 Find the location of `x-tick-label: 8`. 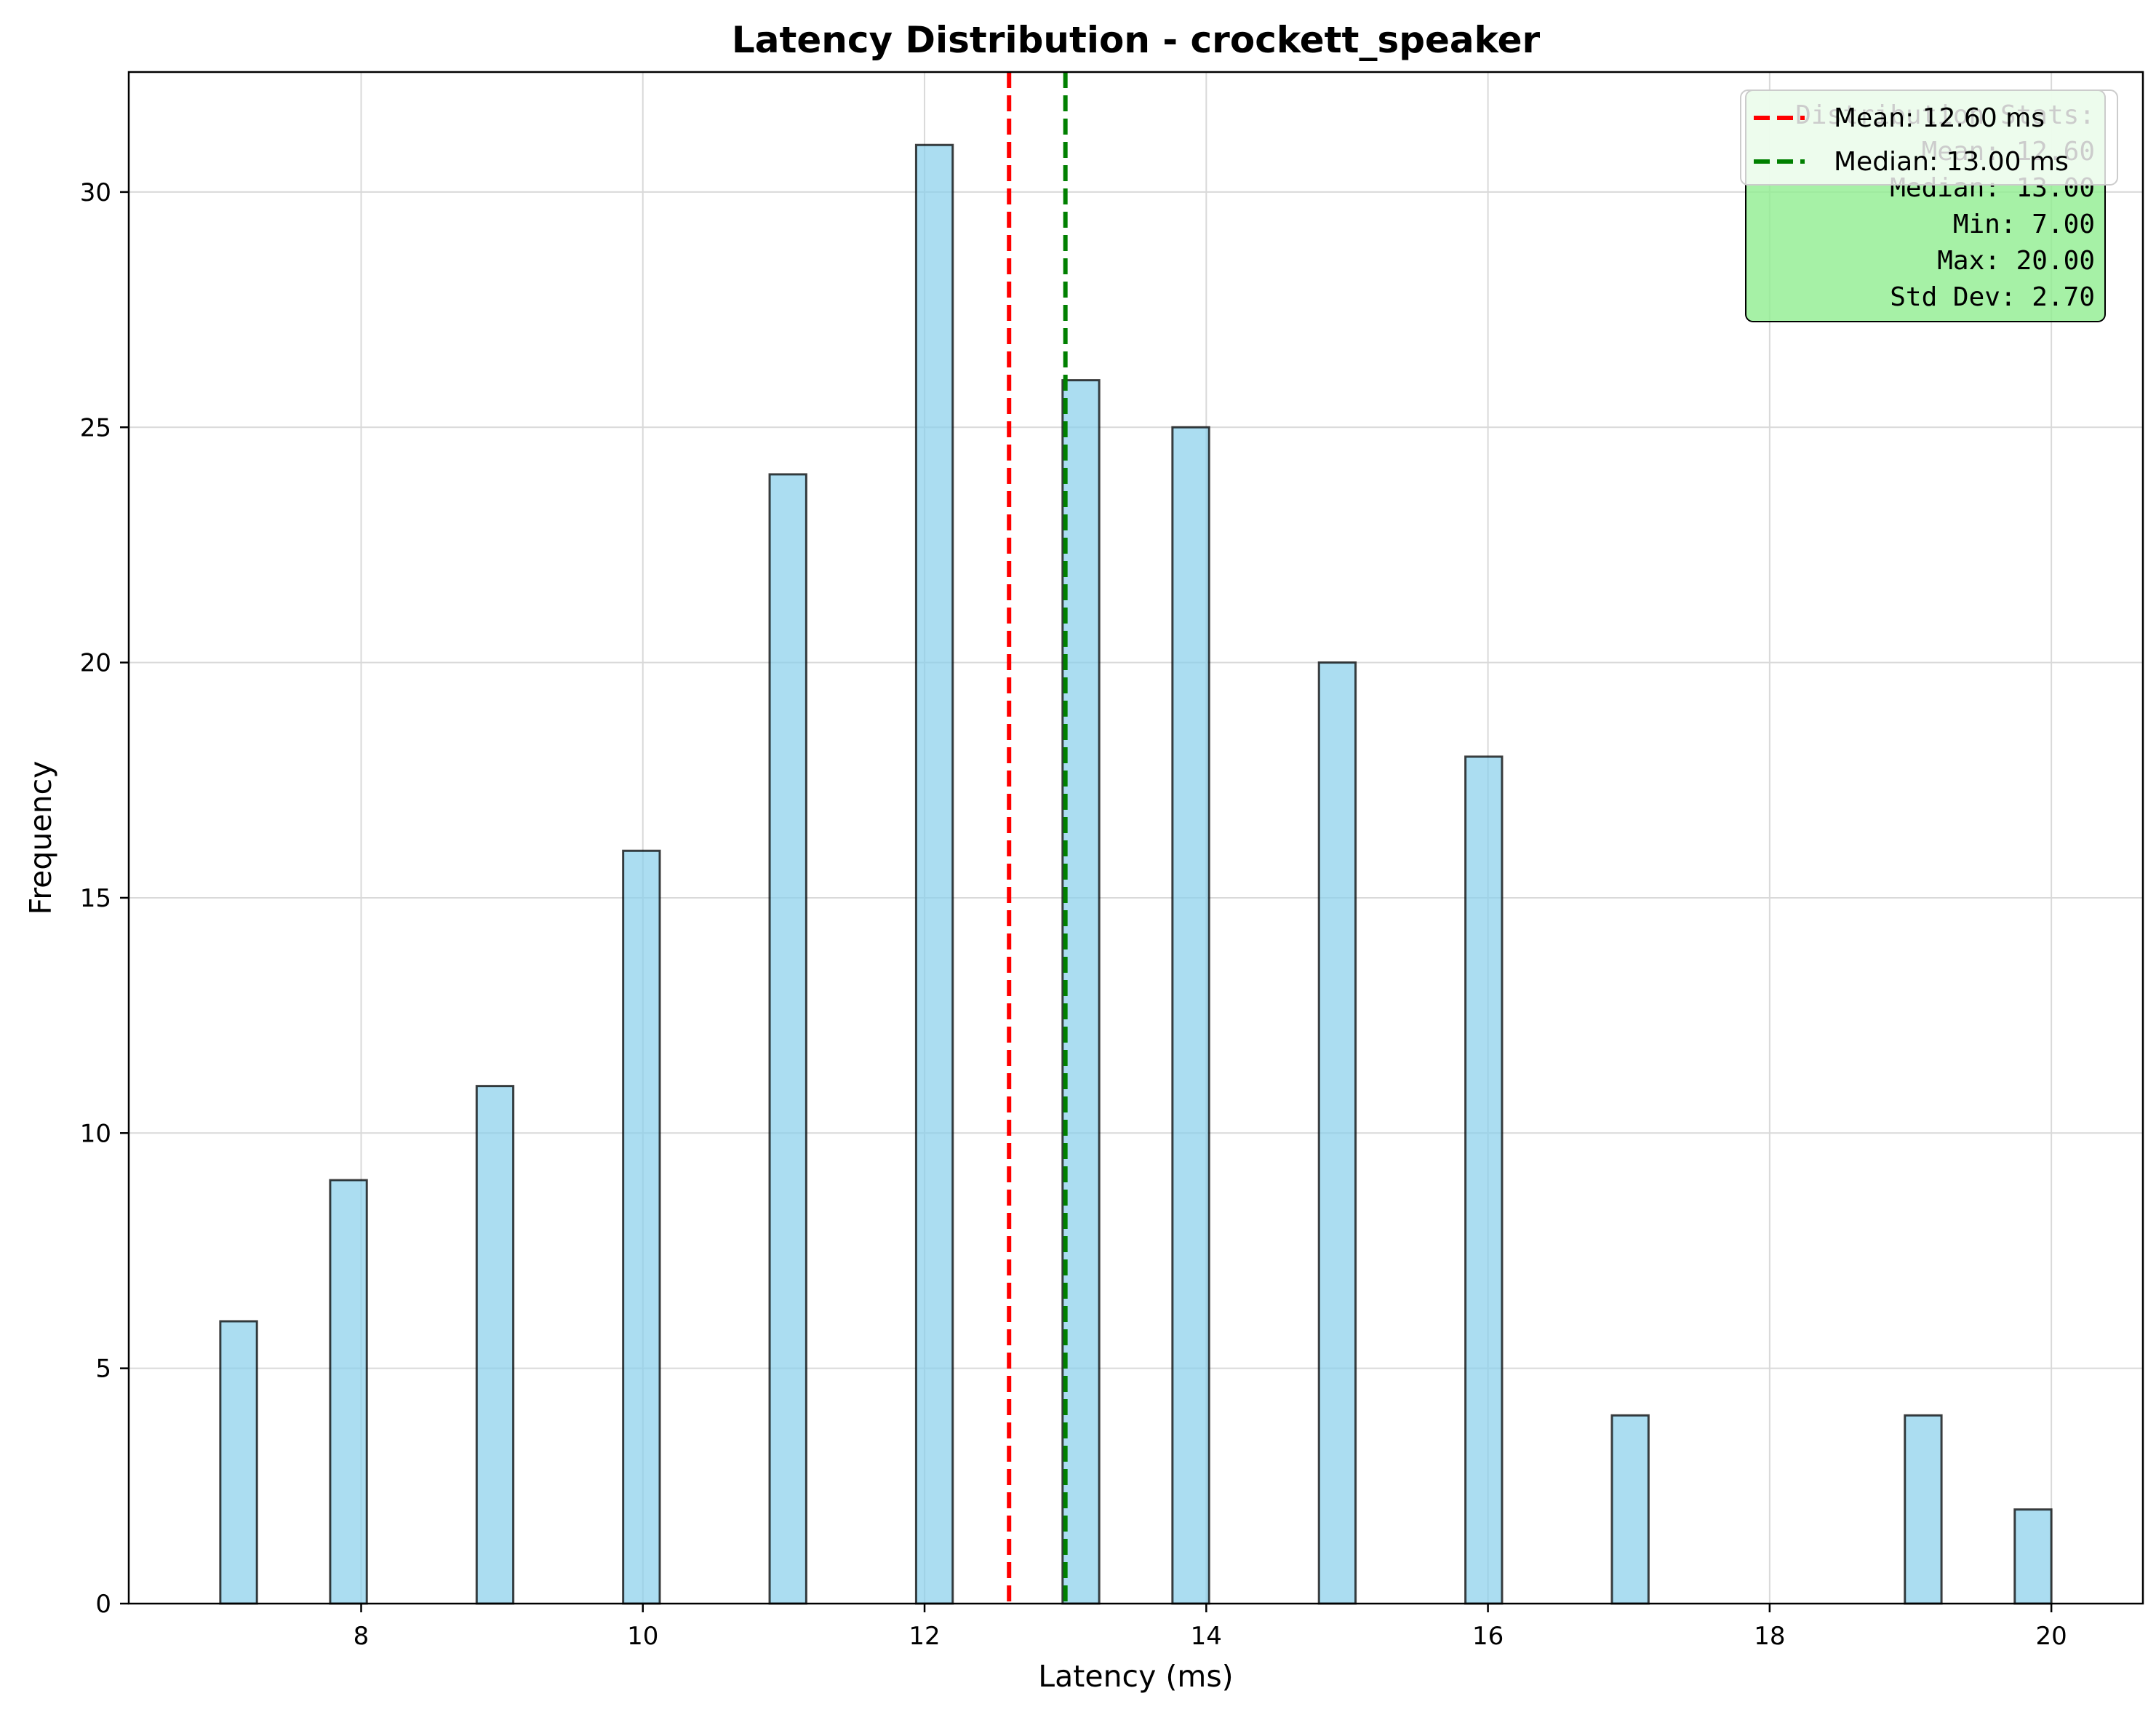

x-tick-label: 8 is located at coordinates (362, 1637).